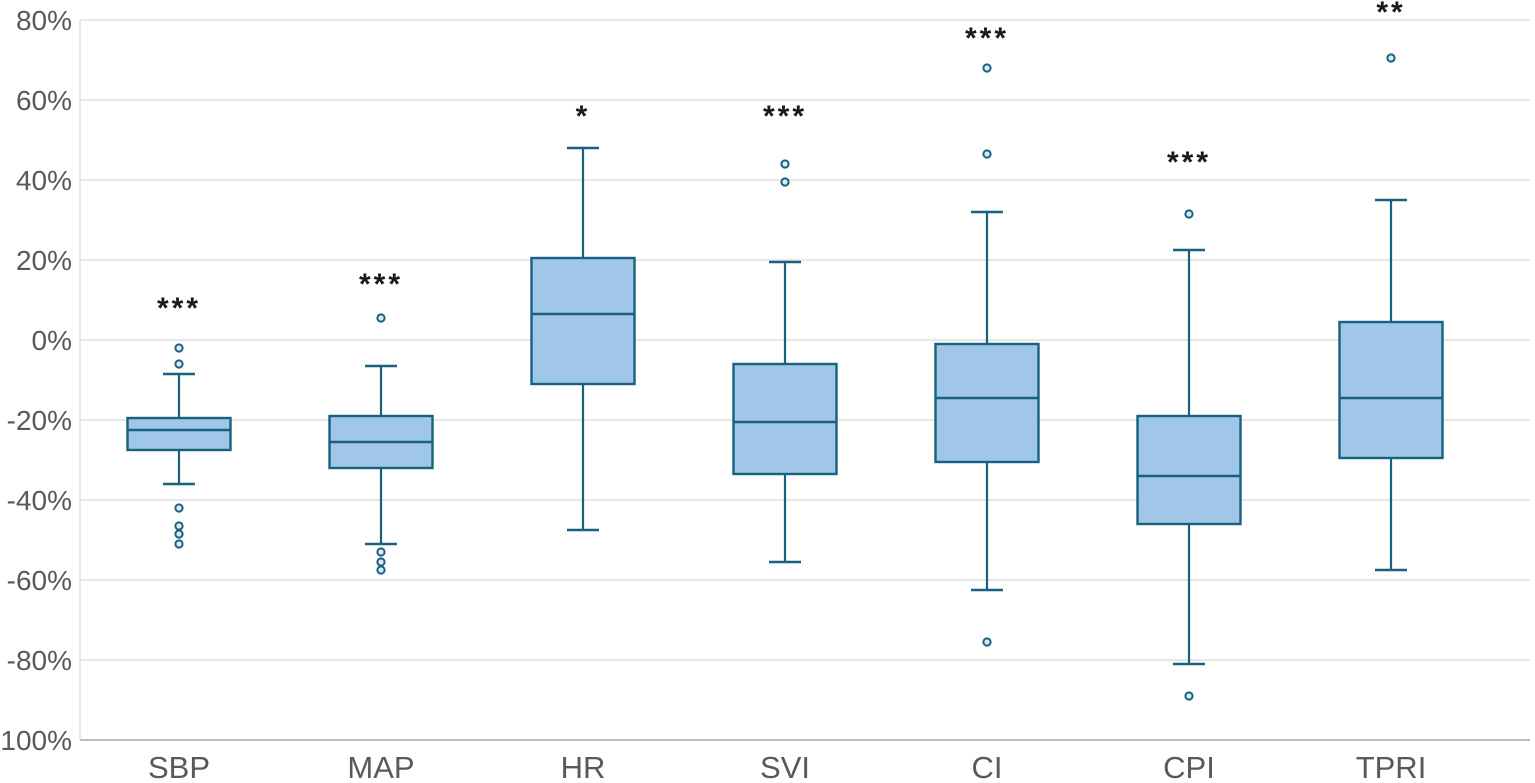 The image size is (1535, 783). I want to click on x-category-label-CI: CI, so click(987, 766).